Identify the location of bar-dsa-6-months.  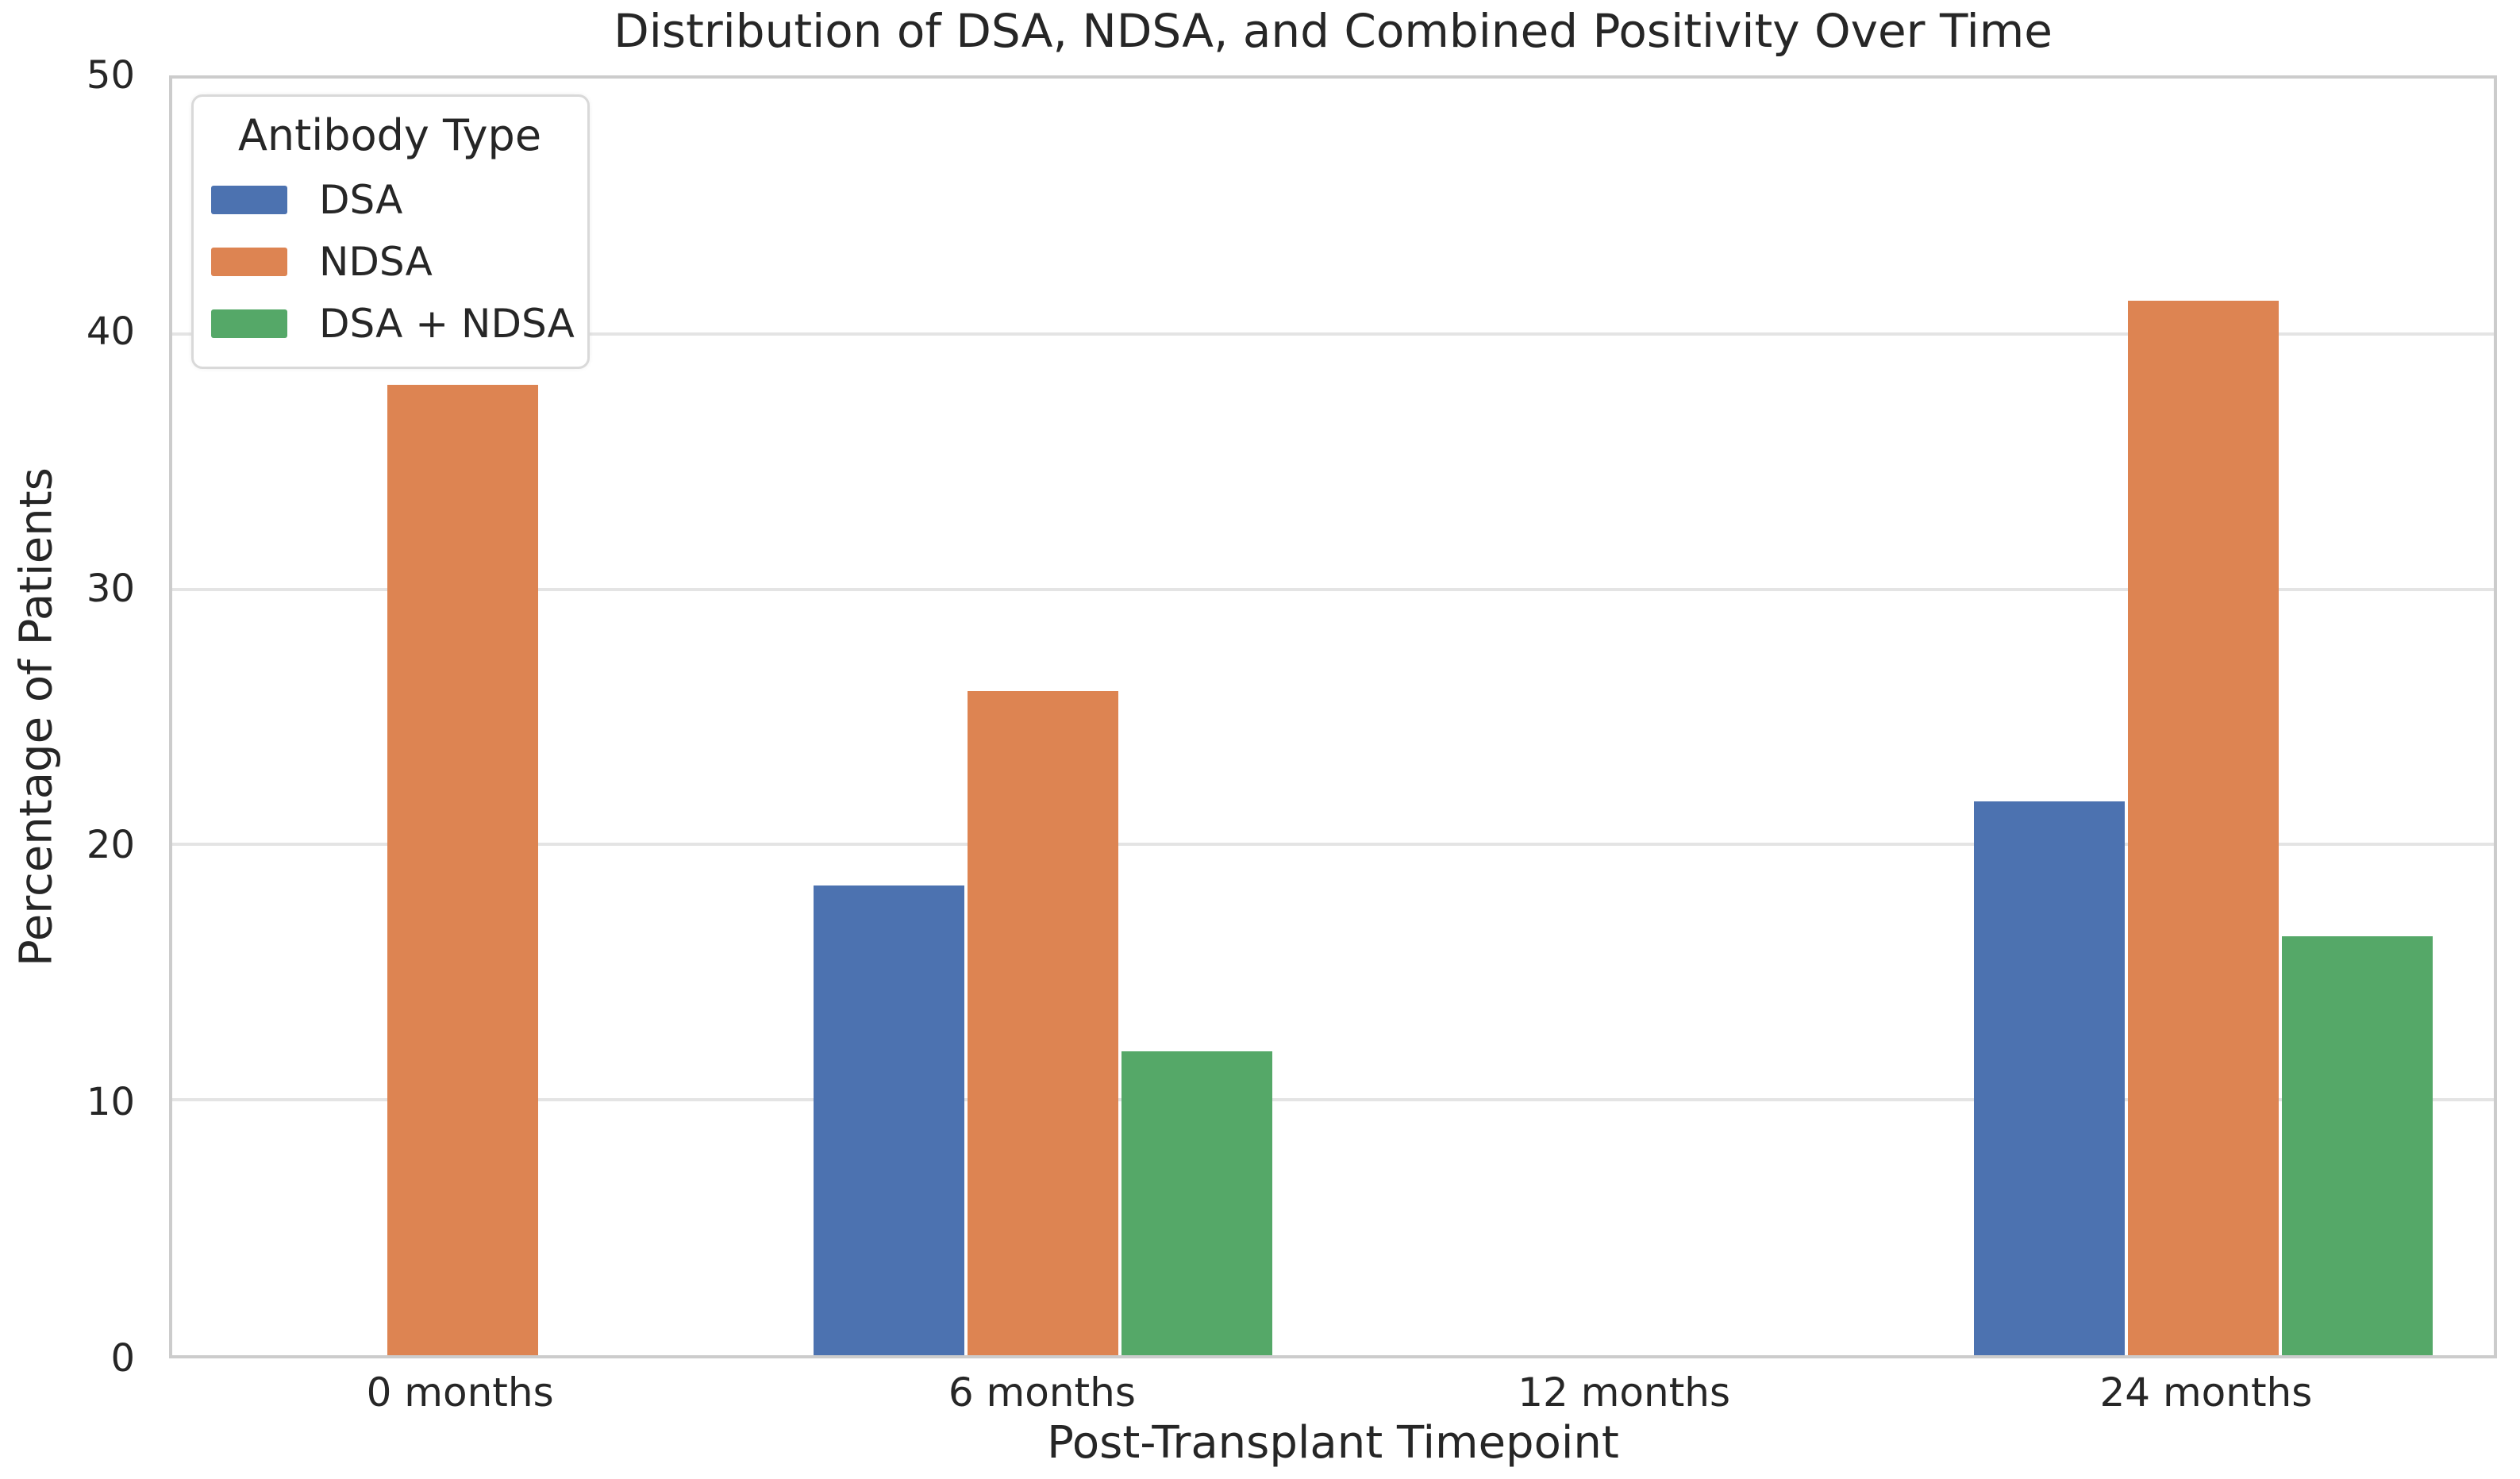
(888, 1120).